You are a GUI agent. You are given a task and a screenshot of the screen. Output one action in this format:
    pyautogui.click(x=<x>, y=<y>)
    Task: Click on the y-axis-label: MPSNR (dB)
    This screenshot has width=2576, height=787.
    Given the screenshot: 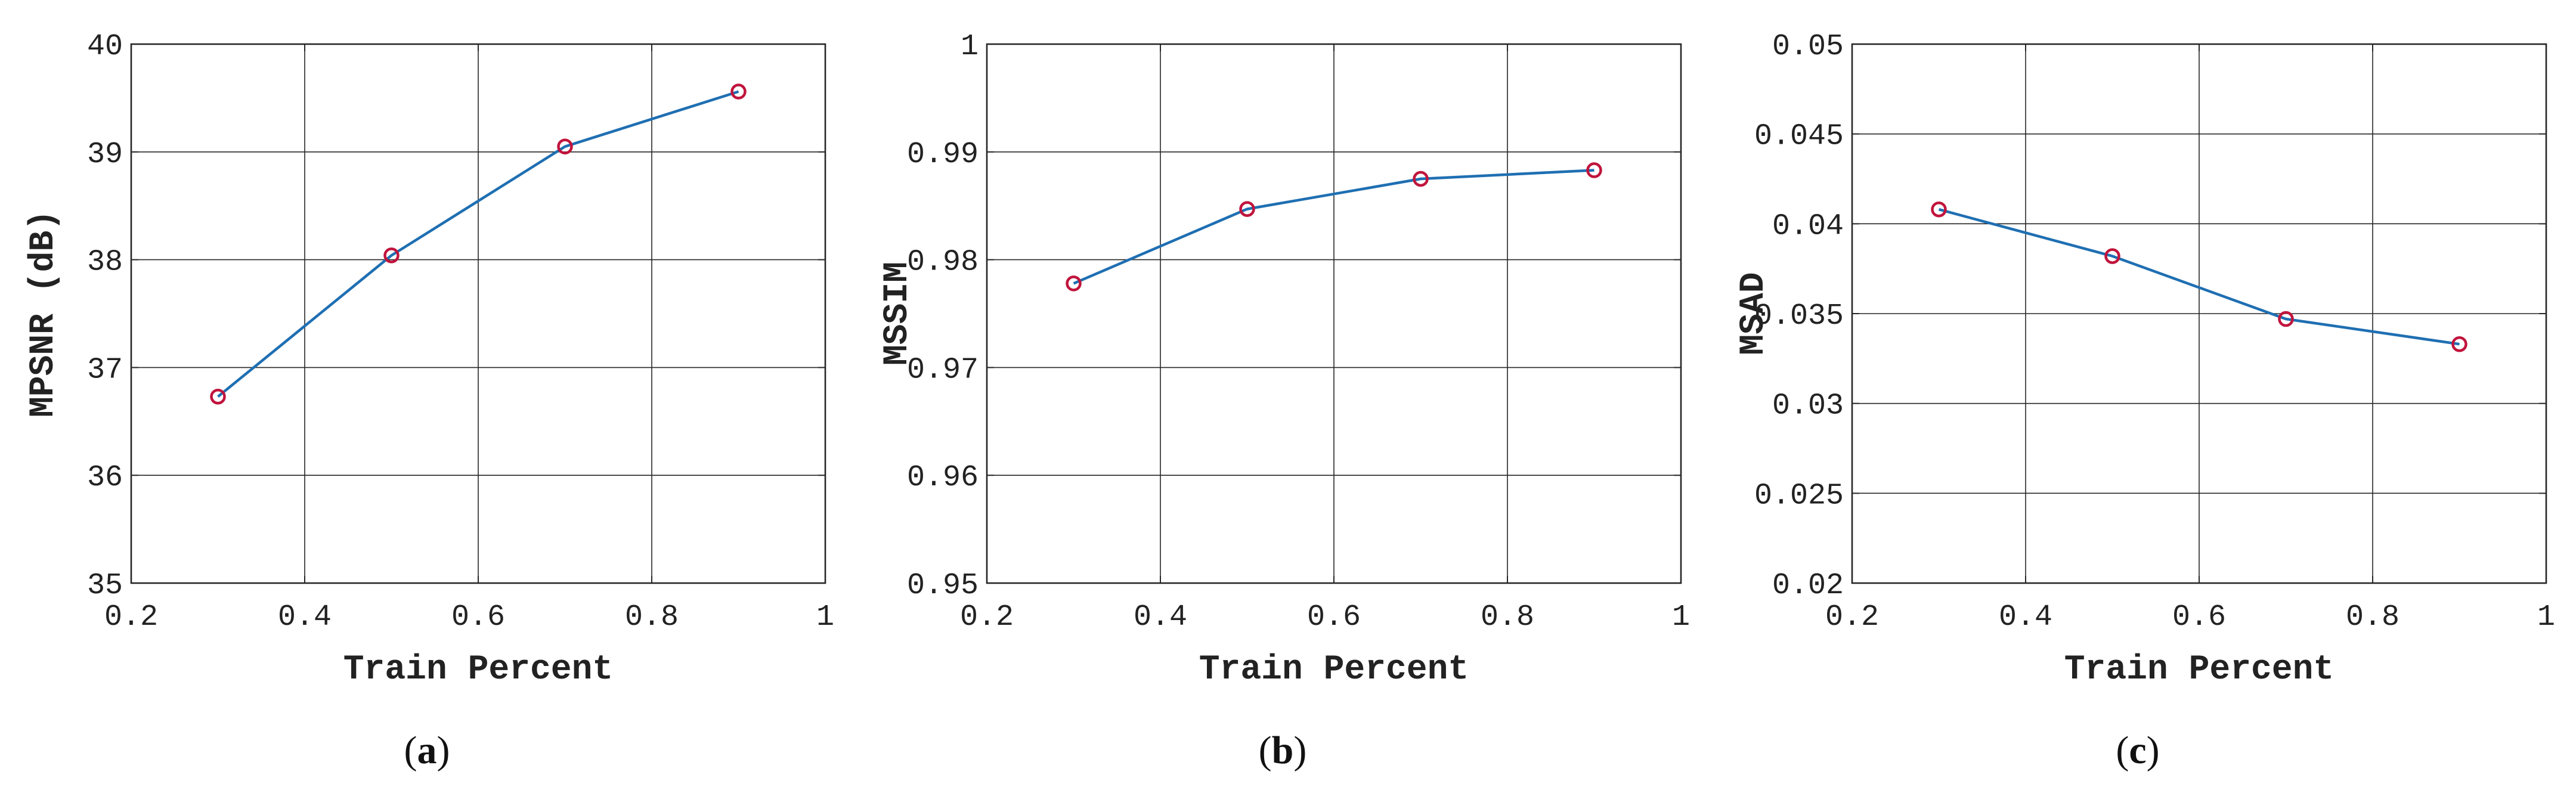 What is the action you would take?
    pyautogui.click(x=43, y=313)
    